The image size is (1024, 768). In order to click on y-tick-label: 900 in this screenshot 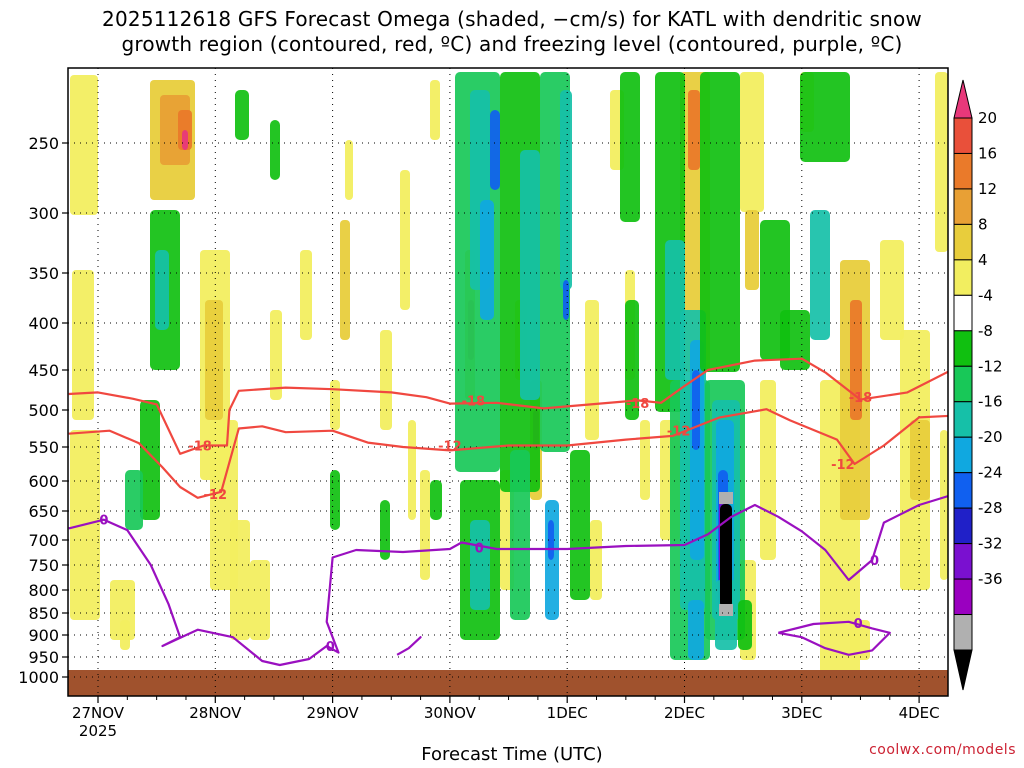, I will do `click(43, 635)`.